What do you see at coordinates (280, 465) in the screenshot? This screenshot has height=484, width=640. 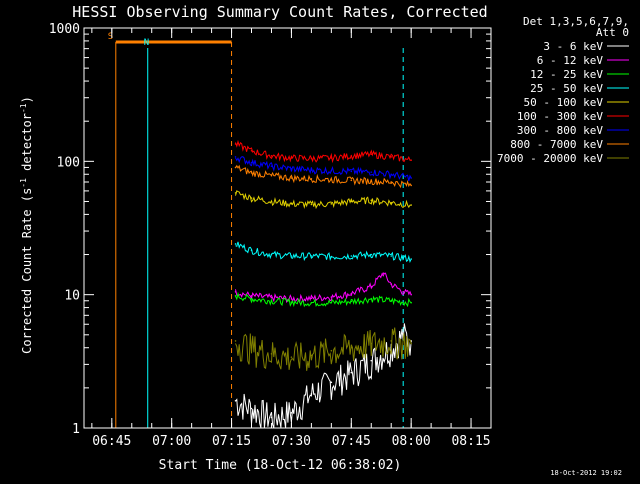 I see `x-axis-label: Start Time (18-Oct-12 06:38:02)` at bounding box center [280, 465].